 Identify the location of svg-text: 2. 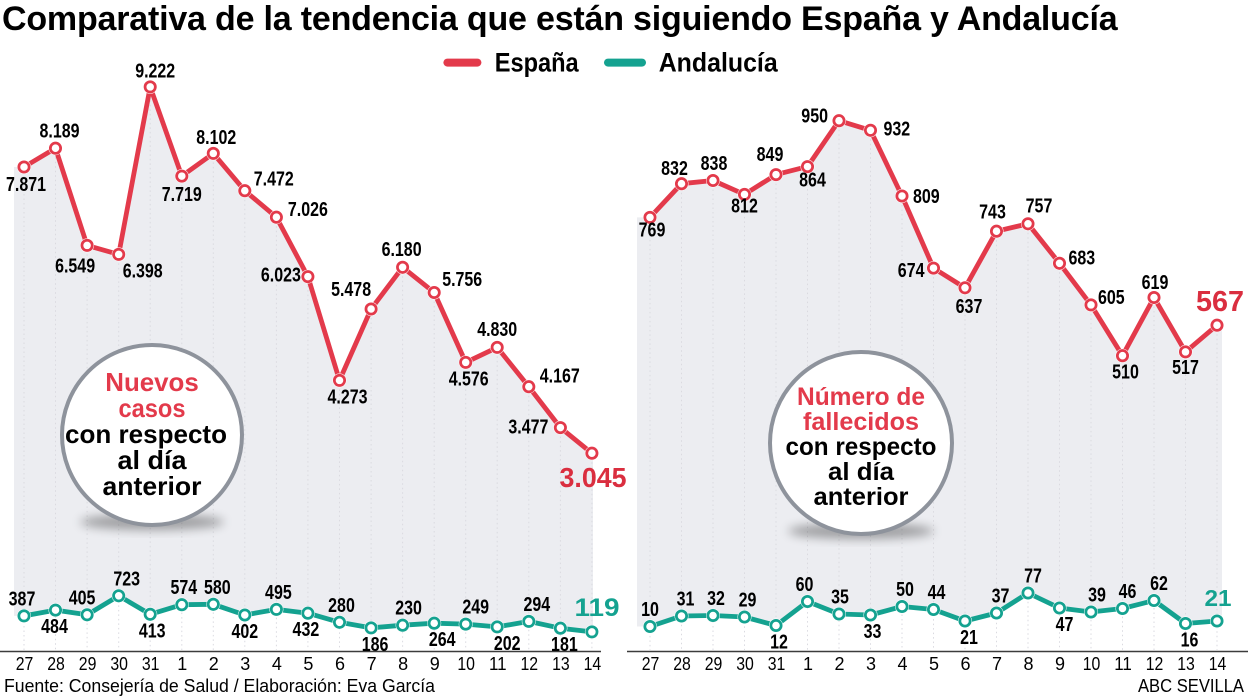
(839, 664).